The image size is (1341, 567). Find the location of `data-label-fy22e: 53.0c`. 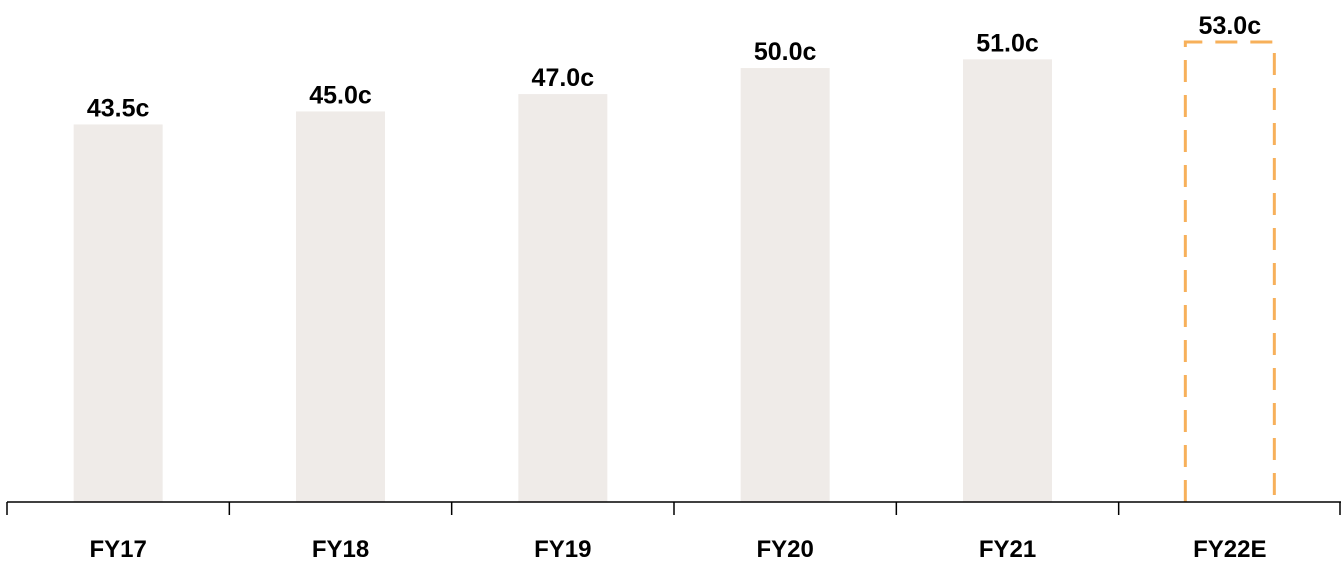

data-label-fy22e: 53.0c is located at coordinates (1230, 26).